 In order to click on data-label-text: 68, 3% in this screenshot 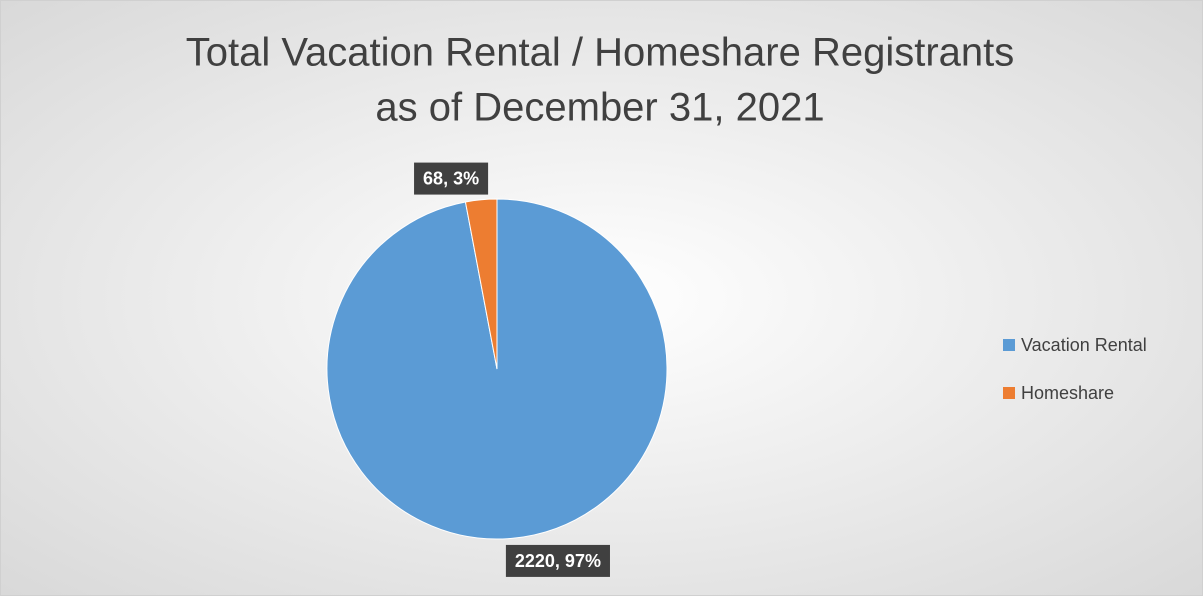, I will do `click(451, 179)`.